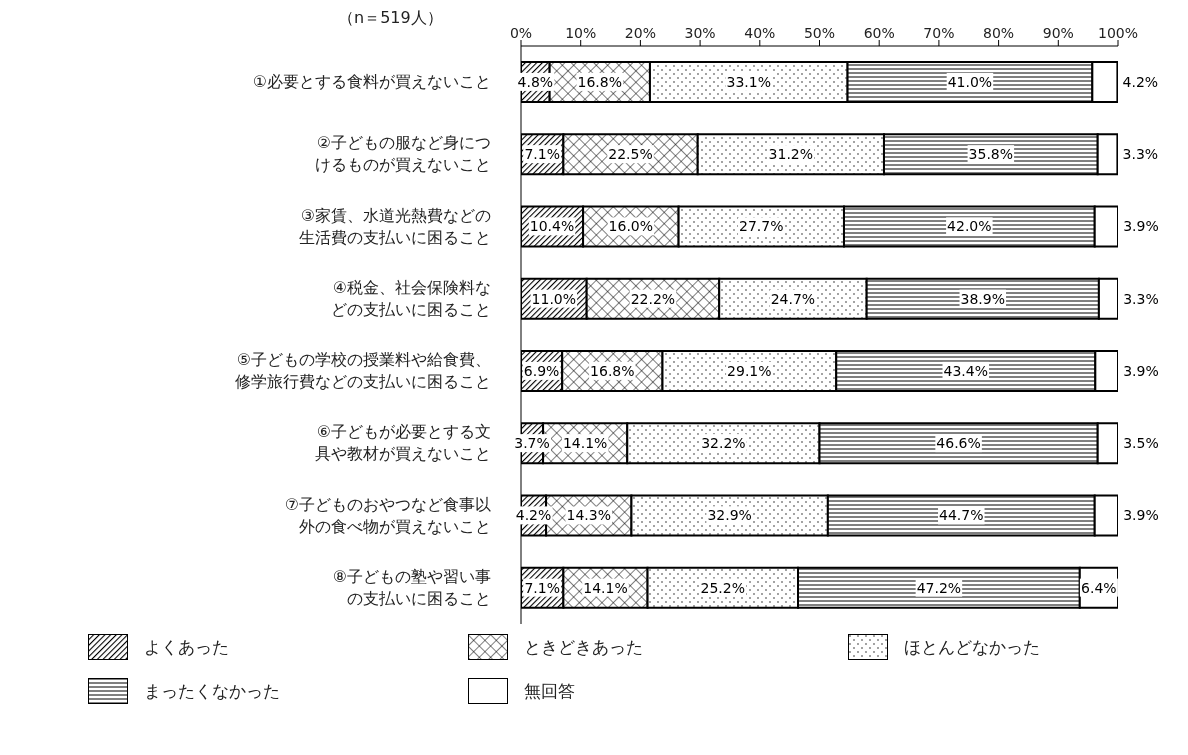 This screenshot has height=755, width=1188. Describe the element at coordinates (723, 443) in the screenshot. I see `data-label: 32.2%` at that location.